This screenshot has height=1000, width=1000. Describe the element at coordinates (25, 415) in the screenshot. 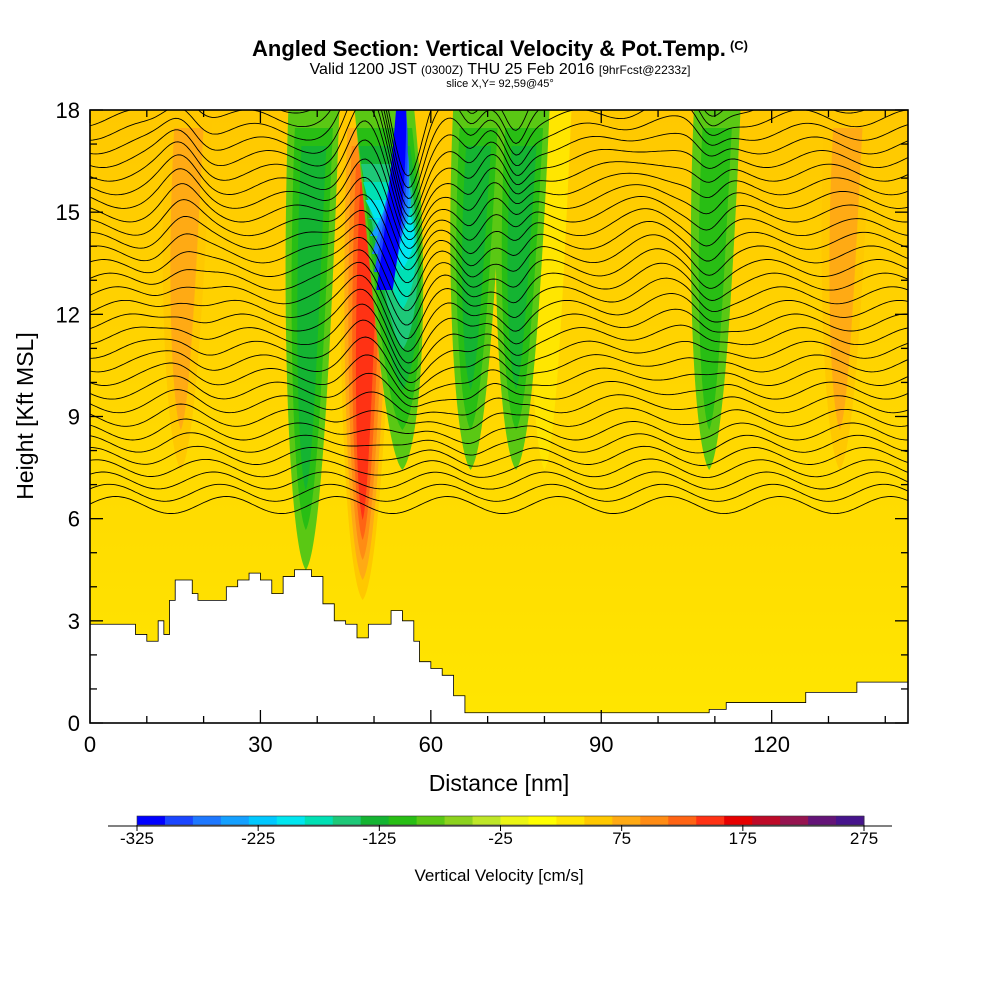

I see `y-axis-title: Height [Kft MSL]` at that location.